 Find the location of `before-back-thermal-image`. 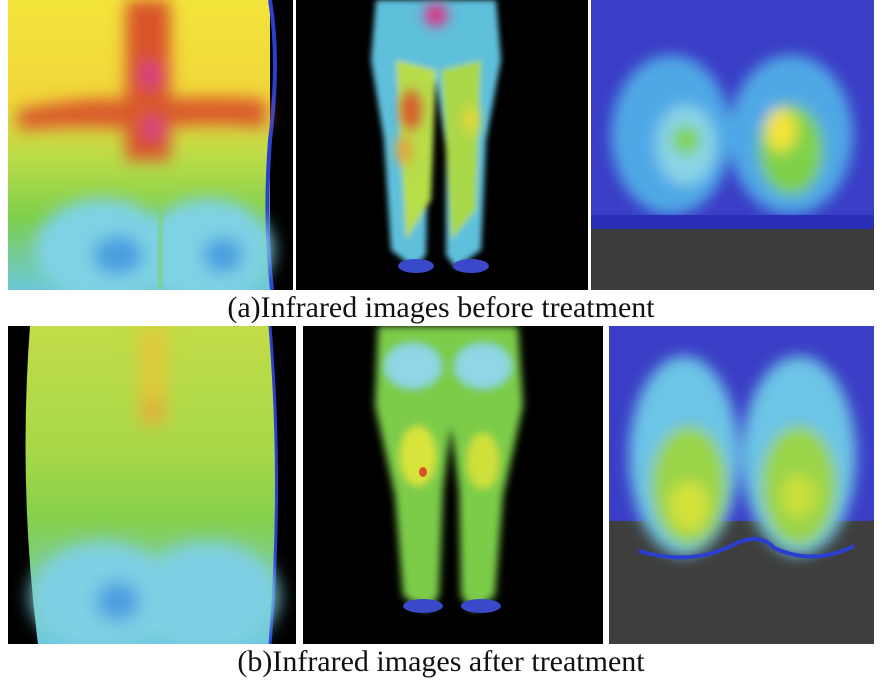

before-back-thermal-image is located at coordinates (150, 145).